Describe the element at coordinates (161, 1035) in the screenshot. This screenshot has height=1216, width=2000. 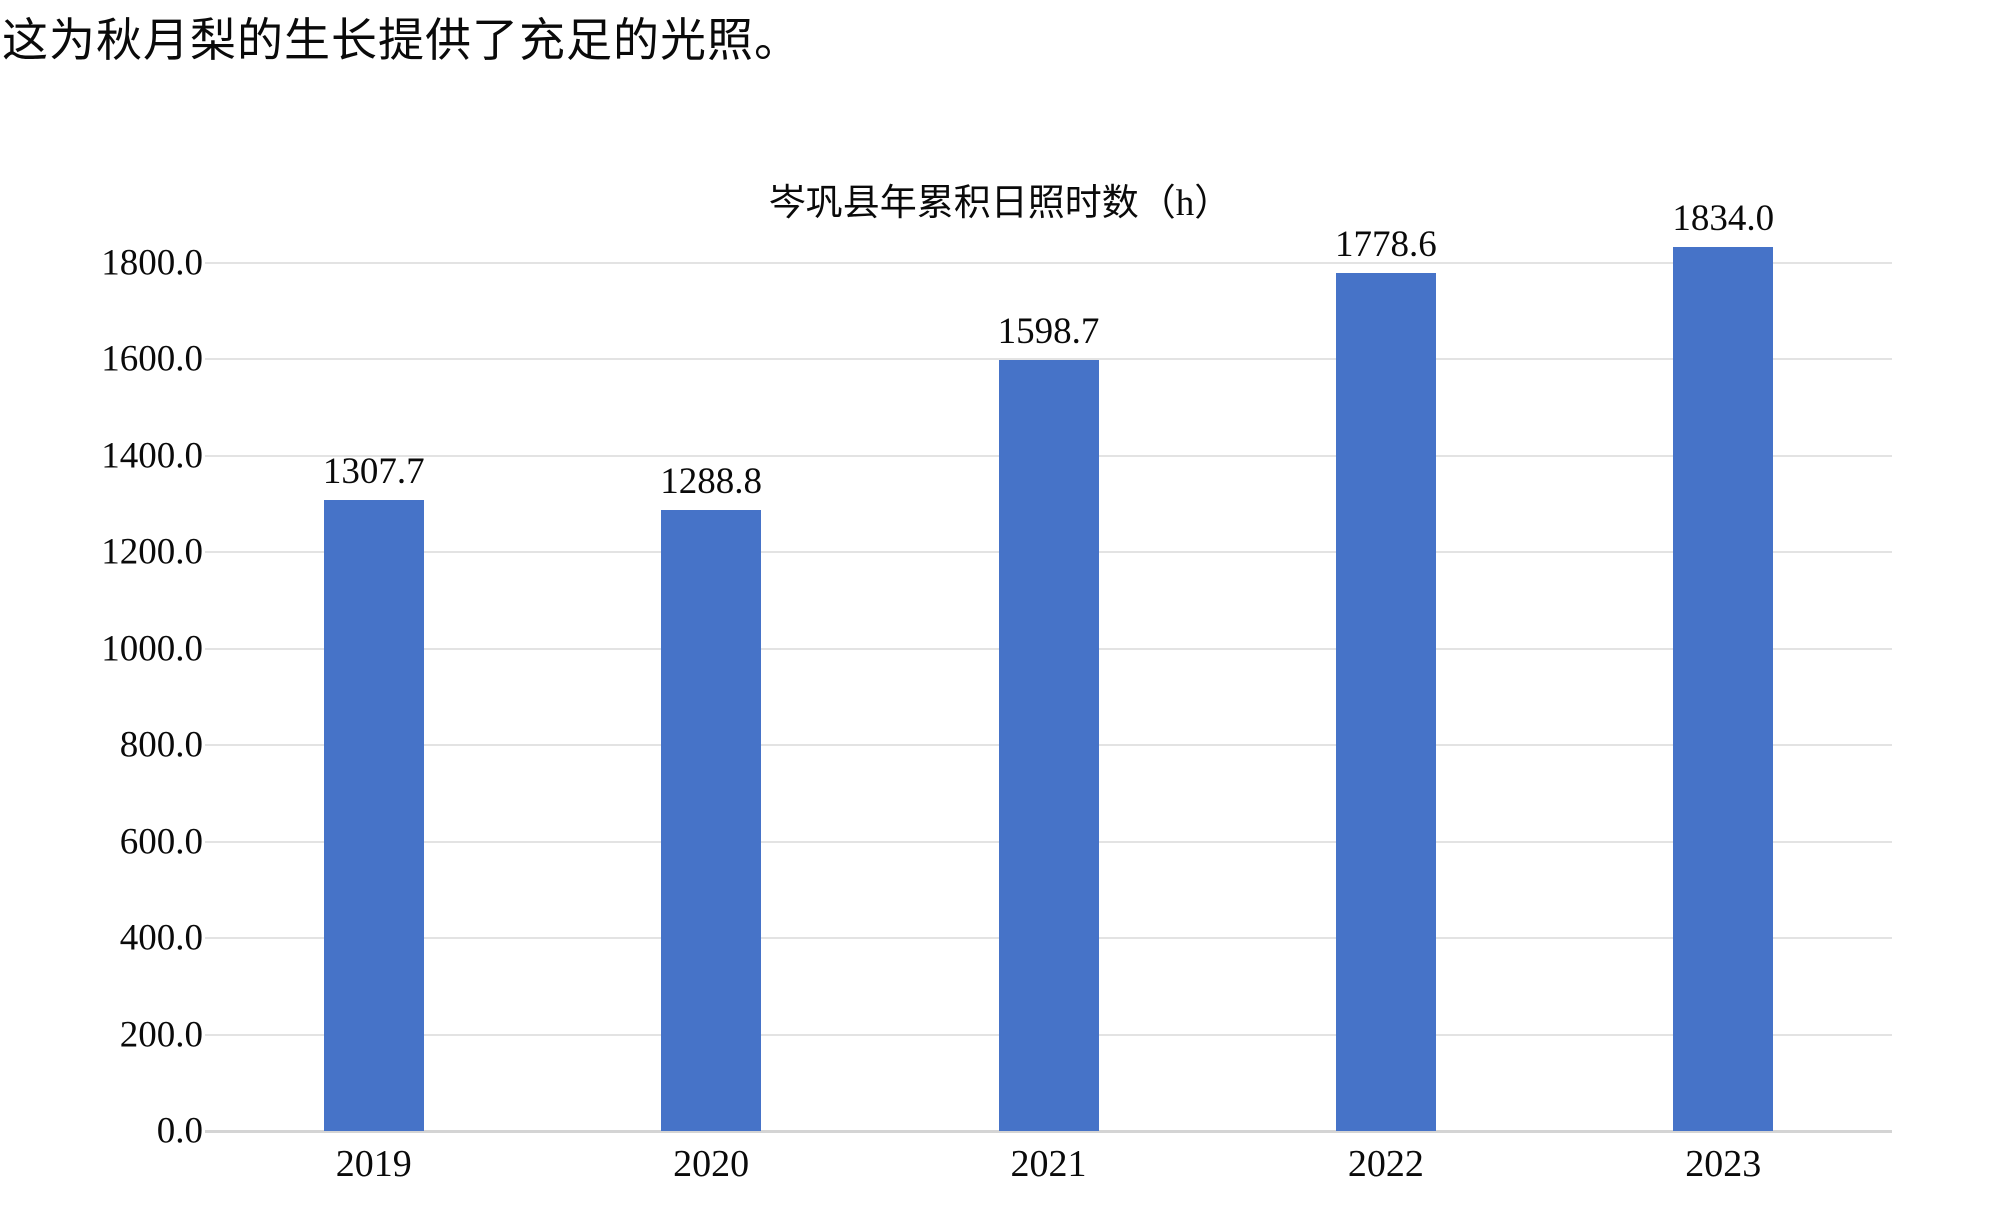
I see `y-axis-tick-label: 200.0` at that location.